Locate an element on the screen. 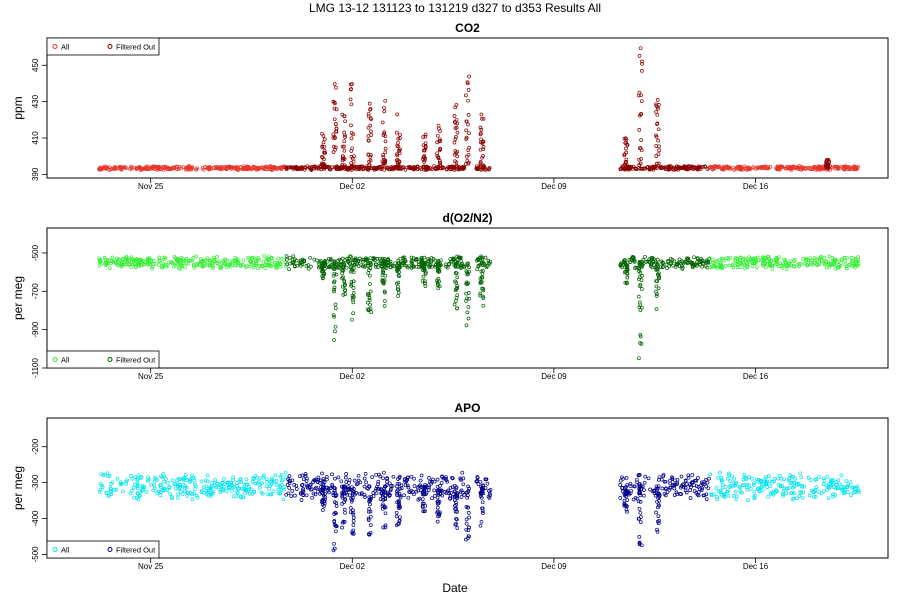 The height and width of the screenshot is (605, 900). legend: All Filtered Out is located at coordinates (103, 549).